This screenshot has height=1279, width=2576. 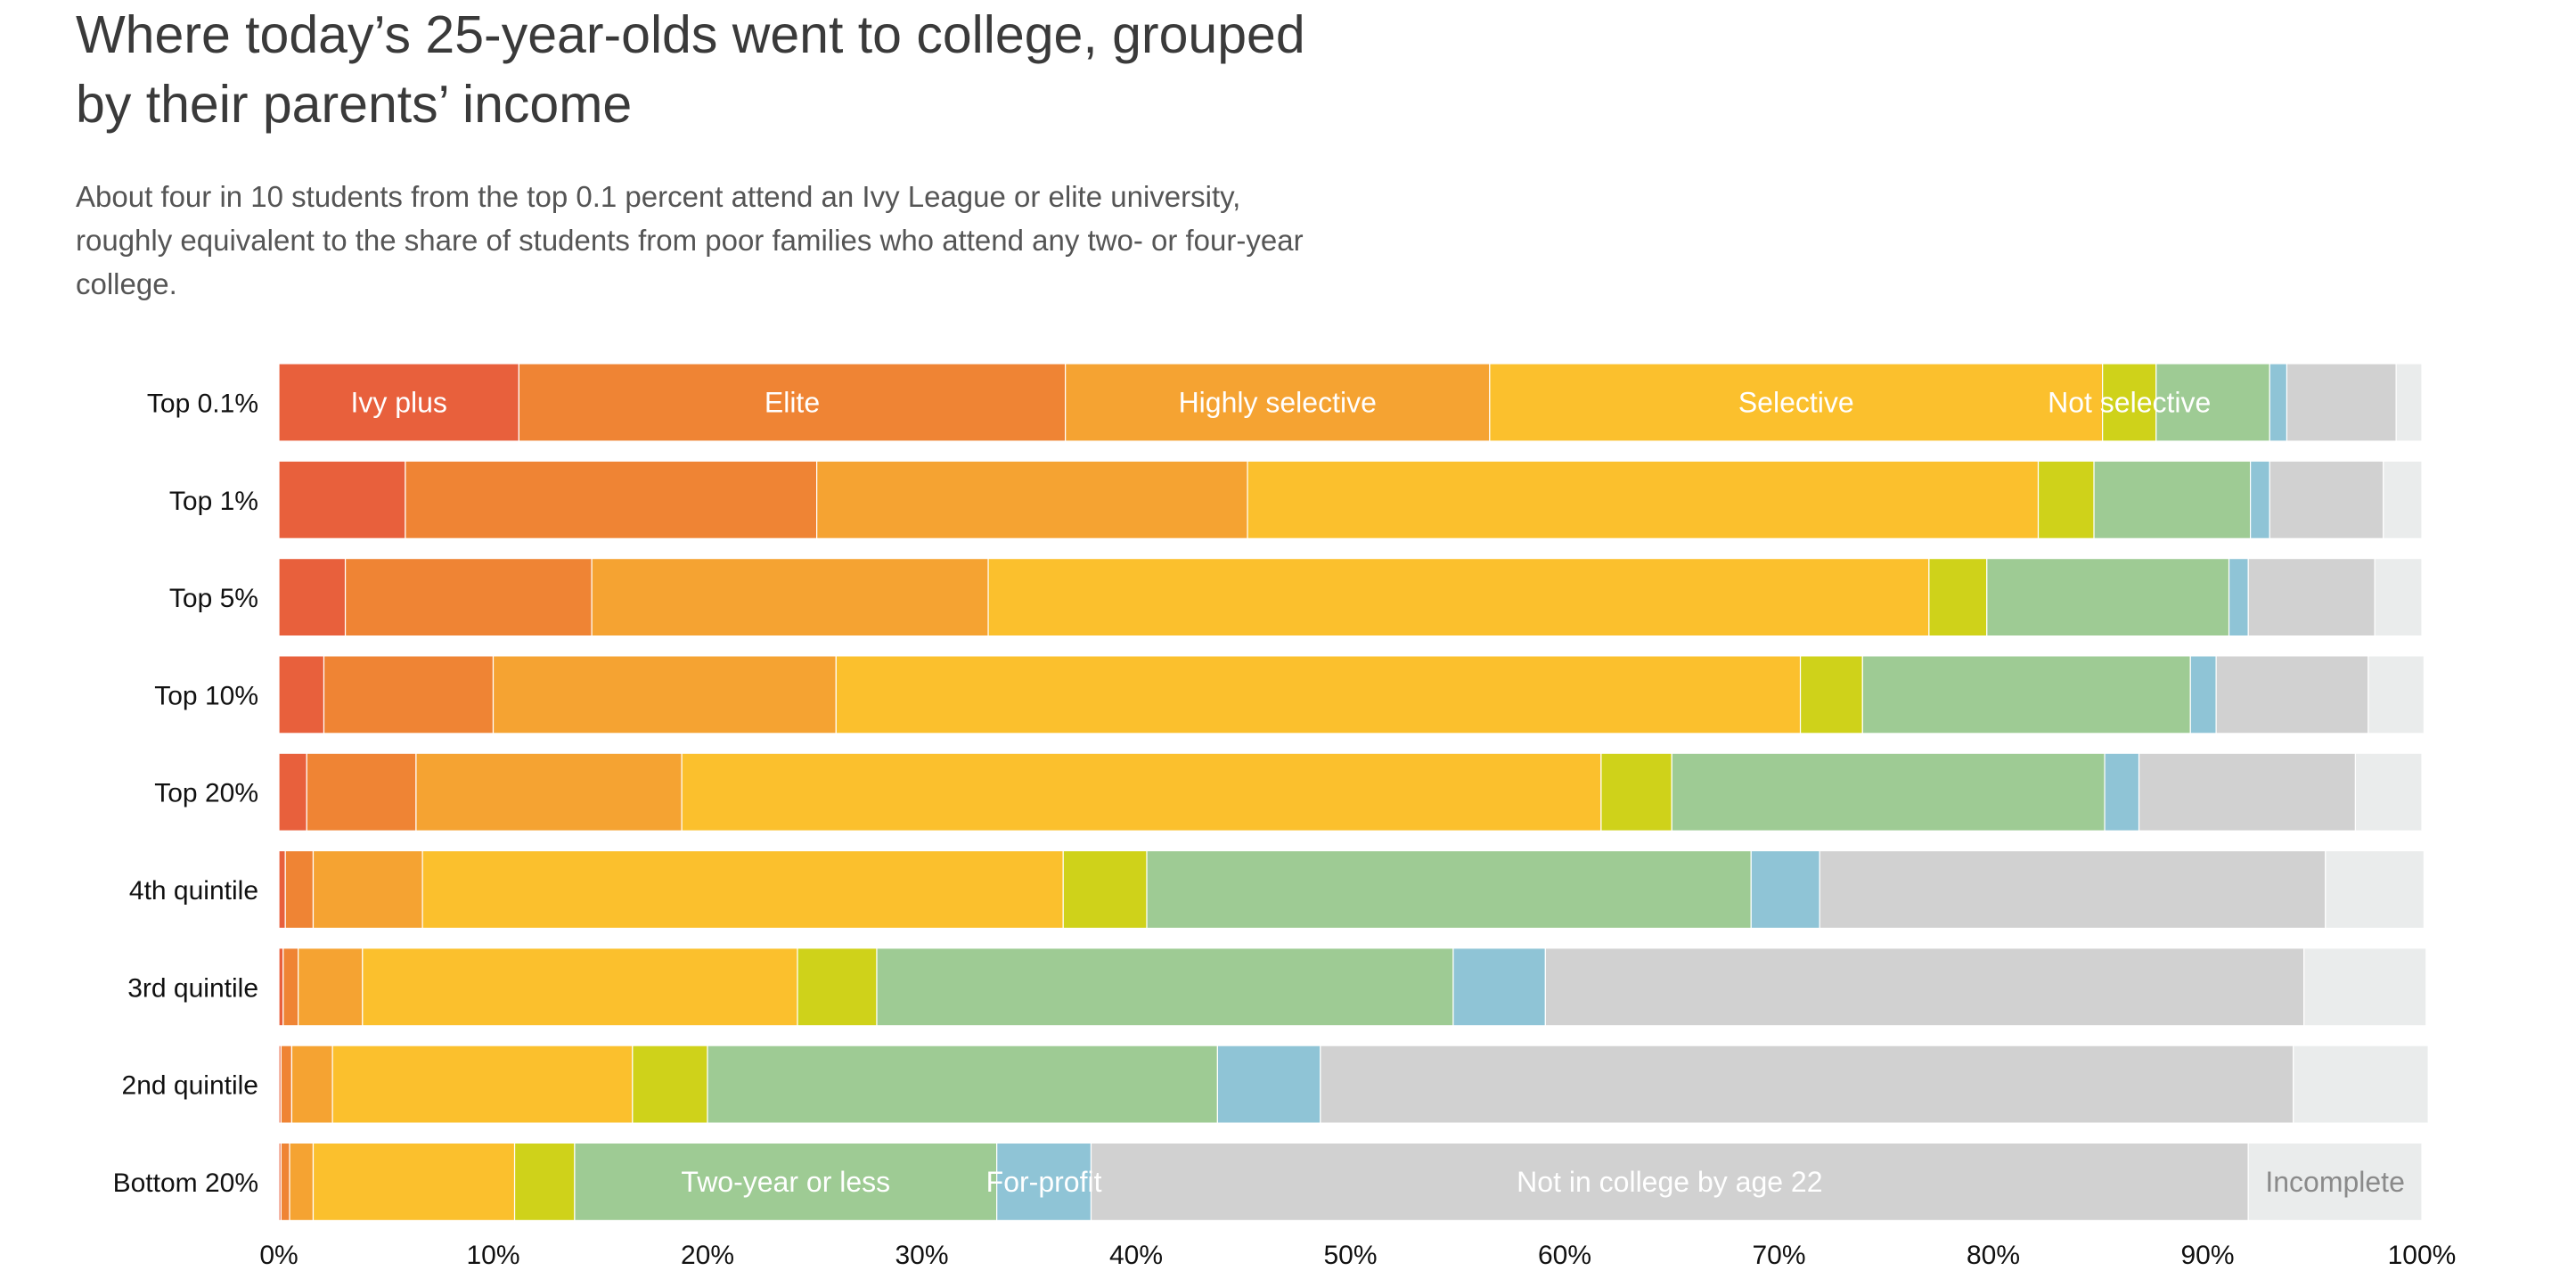 I want to click on series-label: Not selective, so click(x=2129, y=403).